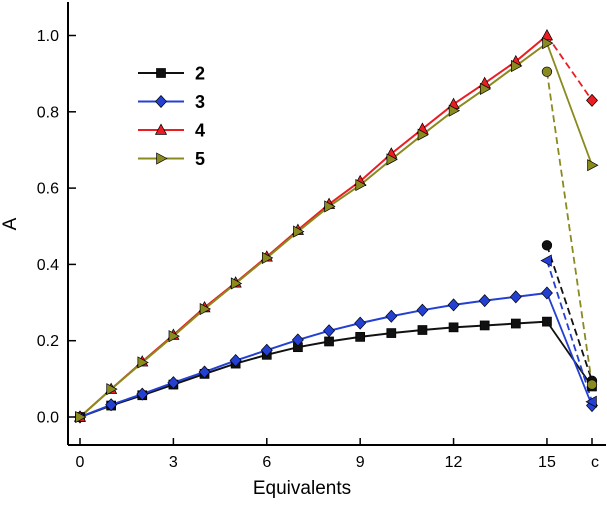  I want to click on y-tick-label: 0.4, so click(48, 265).